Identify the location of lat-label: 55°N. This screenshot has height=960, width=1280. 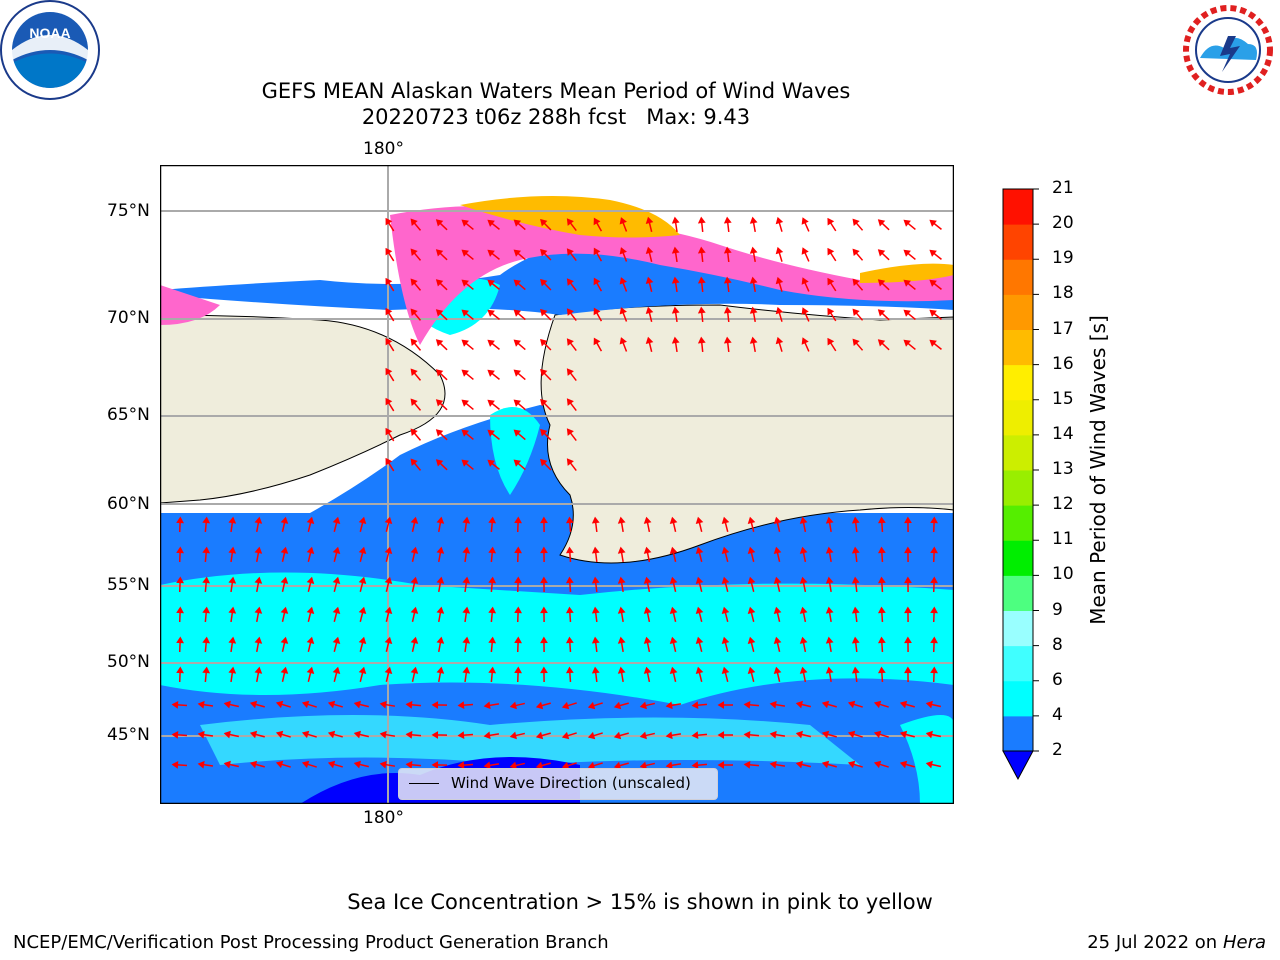
(128, 585).